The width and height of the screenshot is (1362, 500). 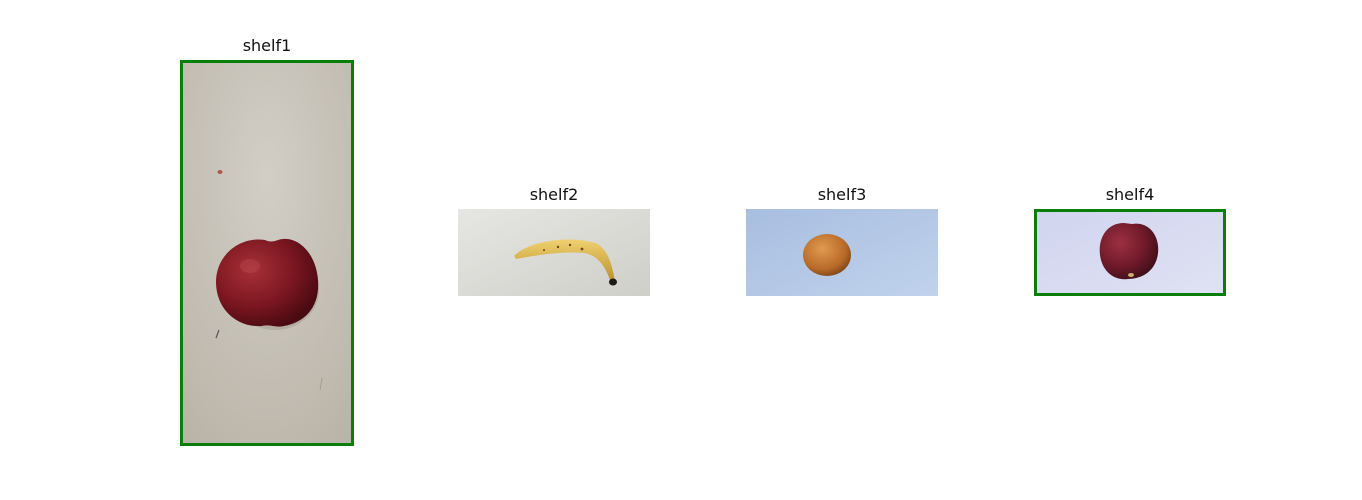 I want to click on shelf-panel-4: shelf4, so click(x=1130, y=240).